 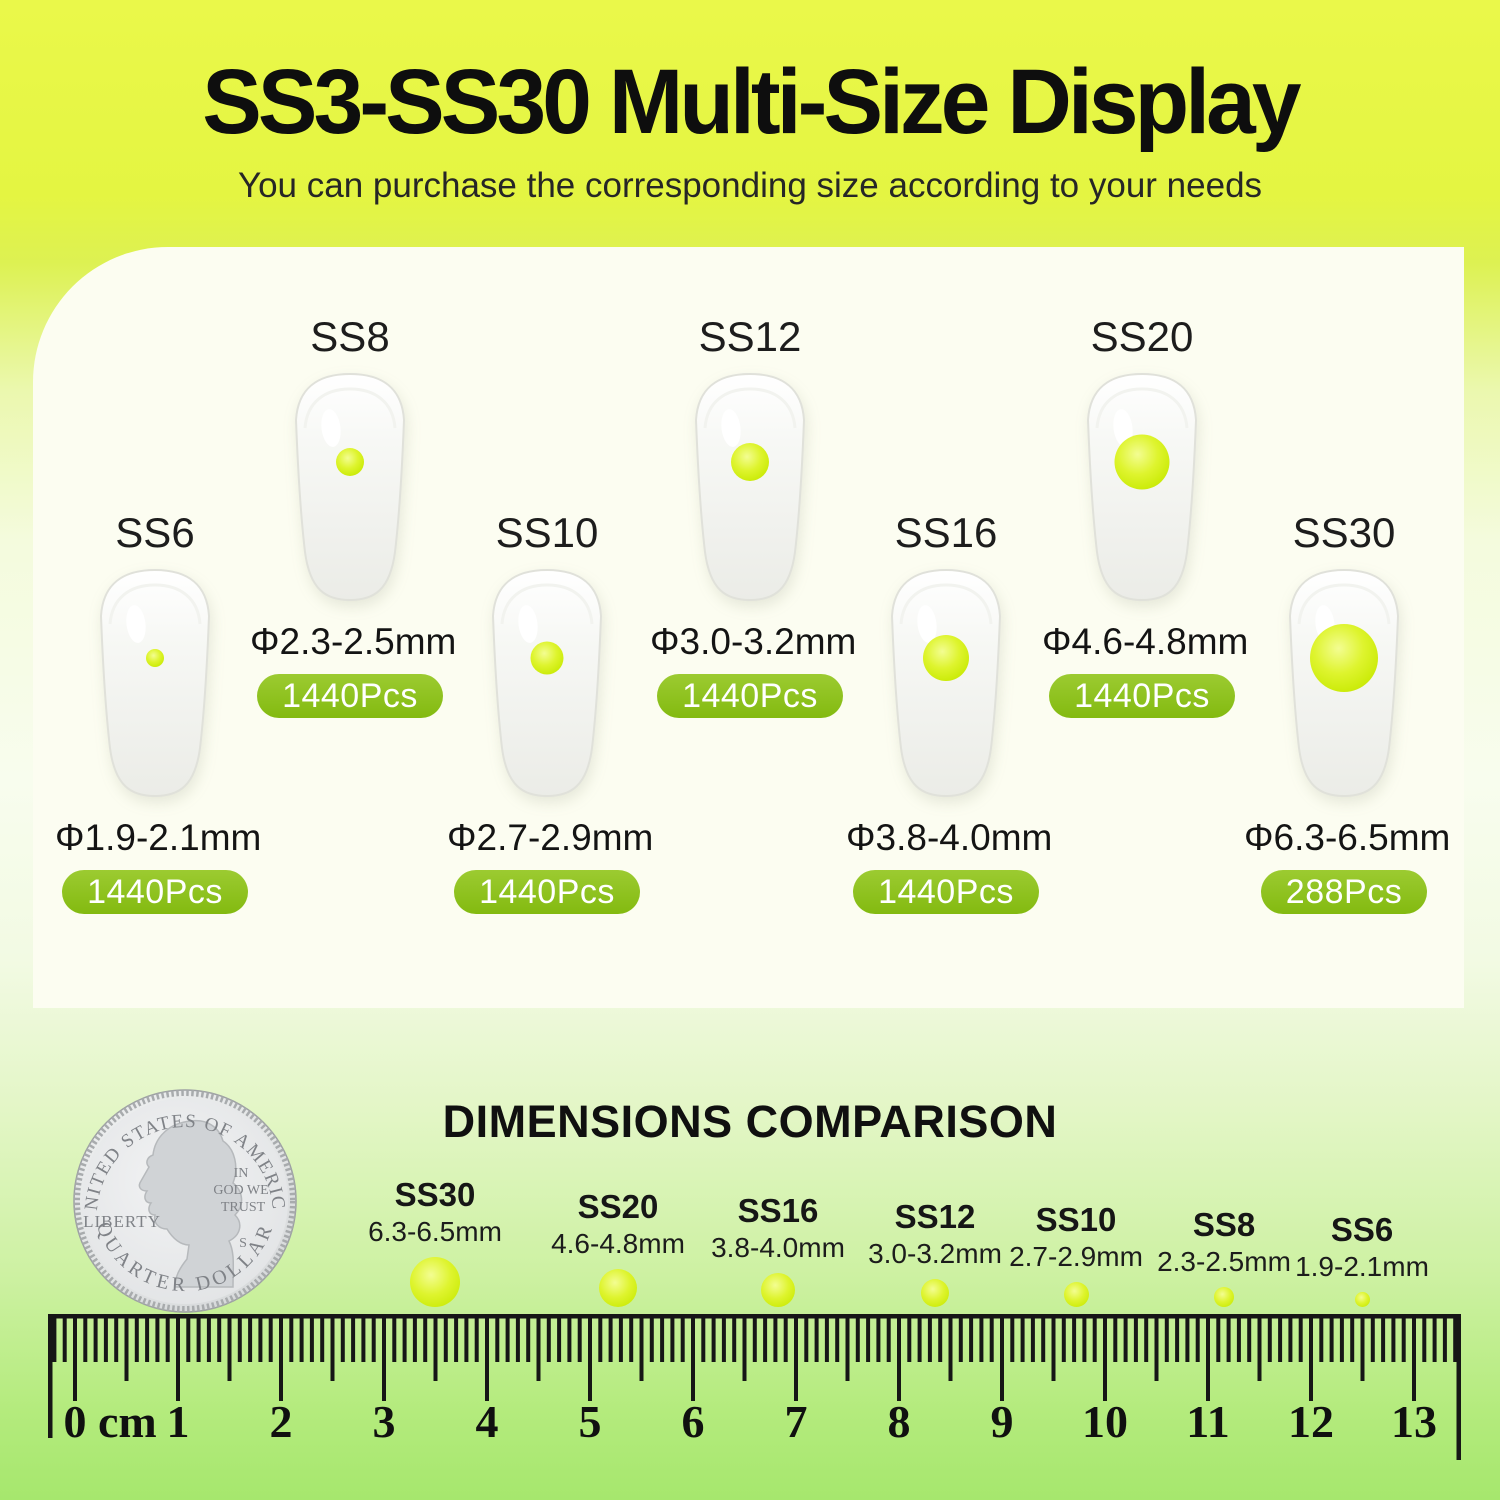 I want to click on ruler-left-edge, so click(x=50, y=1376).